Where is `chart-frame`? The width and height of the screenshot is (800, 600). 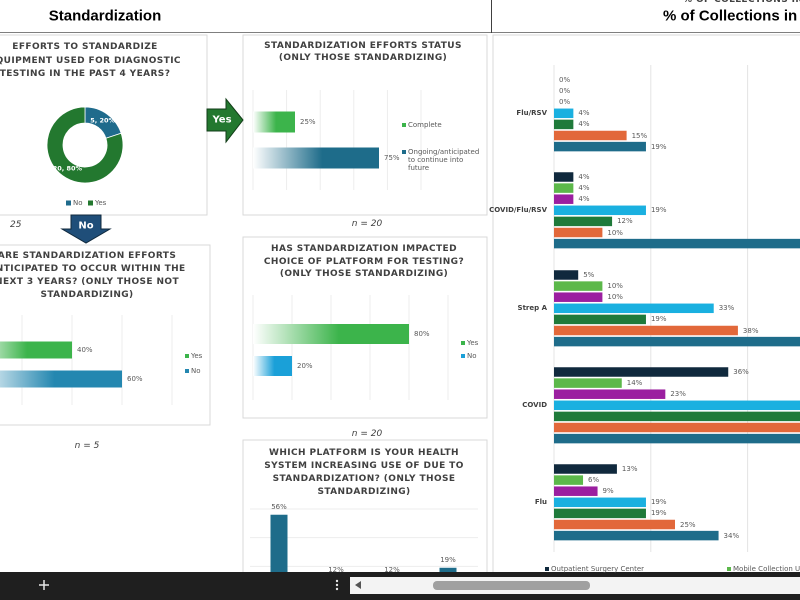 chart-frame is located at coordinates (105, 335).